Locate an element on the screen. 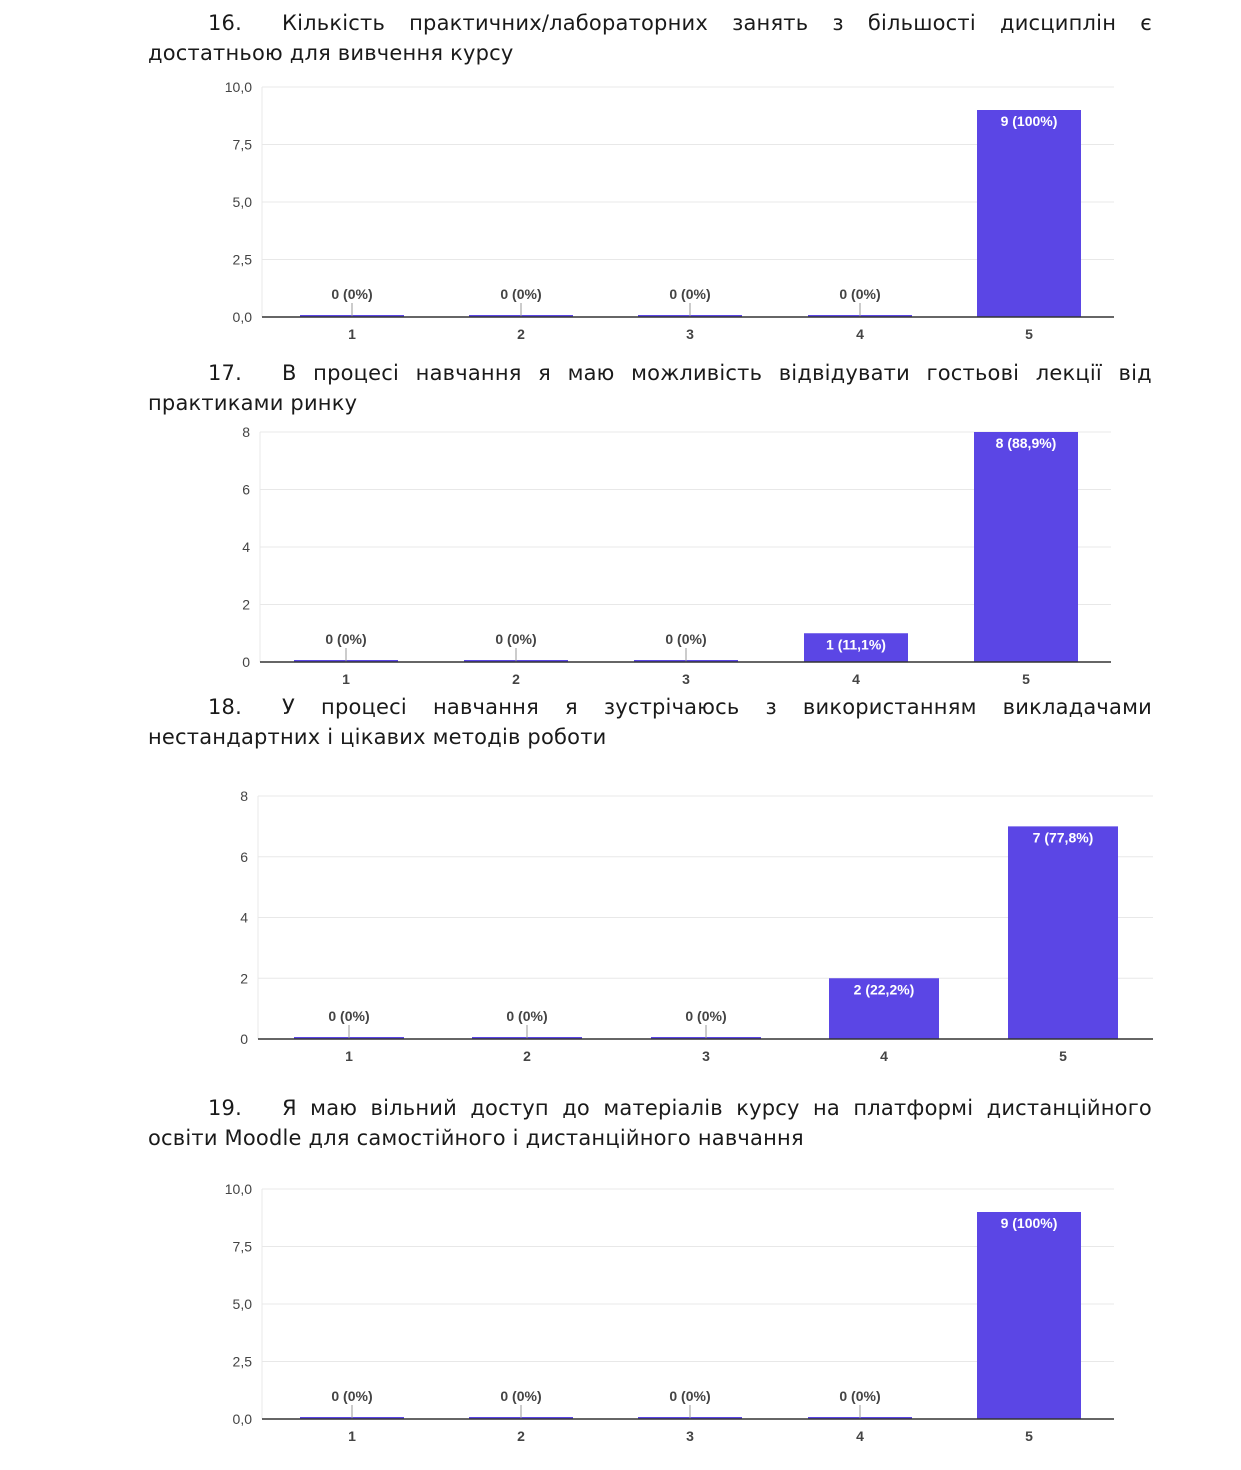  heading-word: процесі is located at coordinates (356, 373).